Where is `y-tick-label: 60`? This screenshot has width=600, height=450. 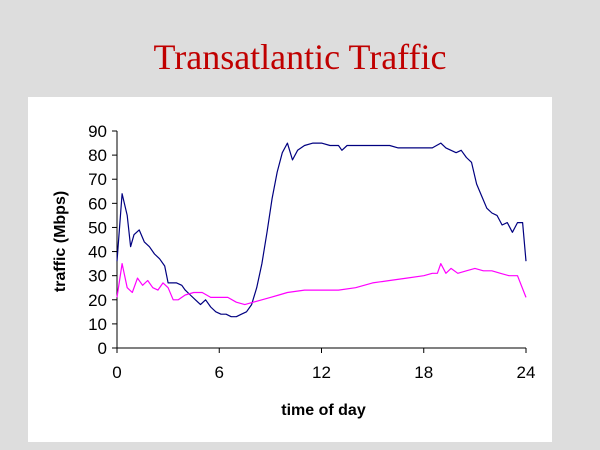
y-tick-label: 60 is located at coordinates (97, 203).